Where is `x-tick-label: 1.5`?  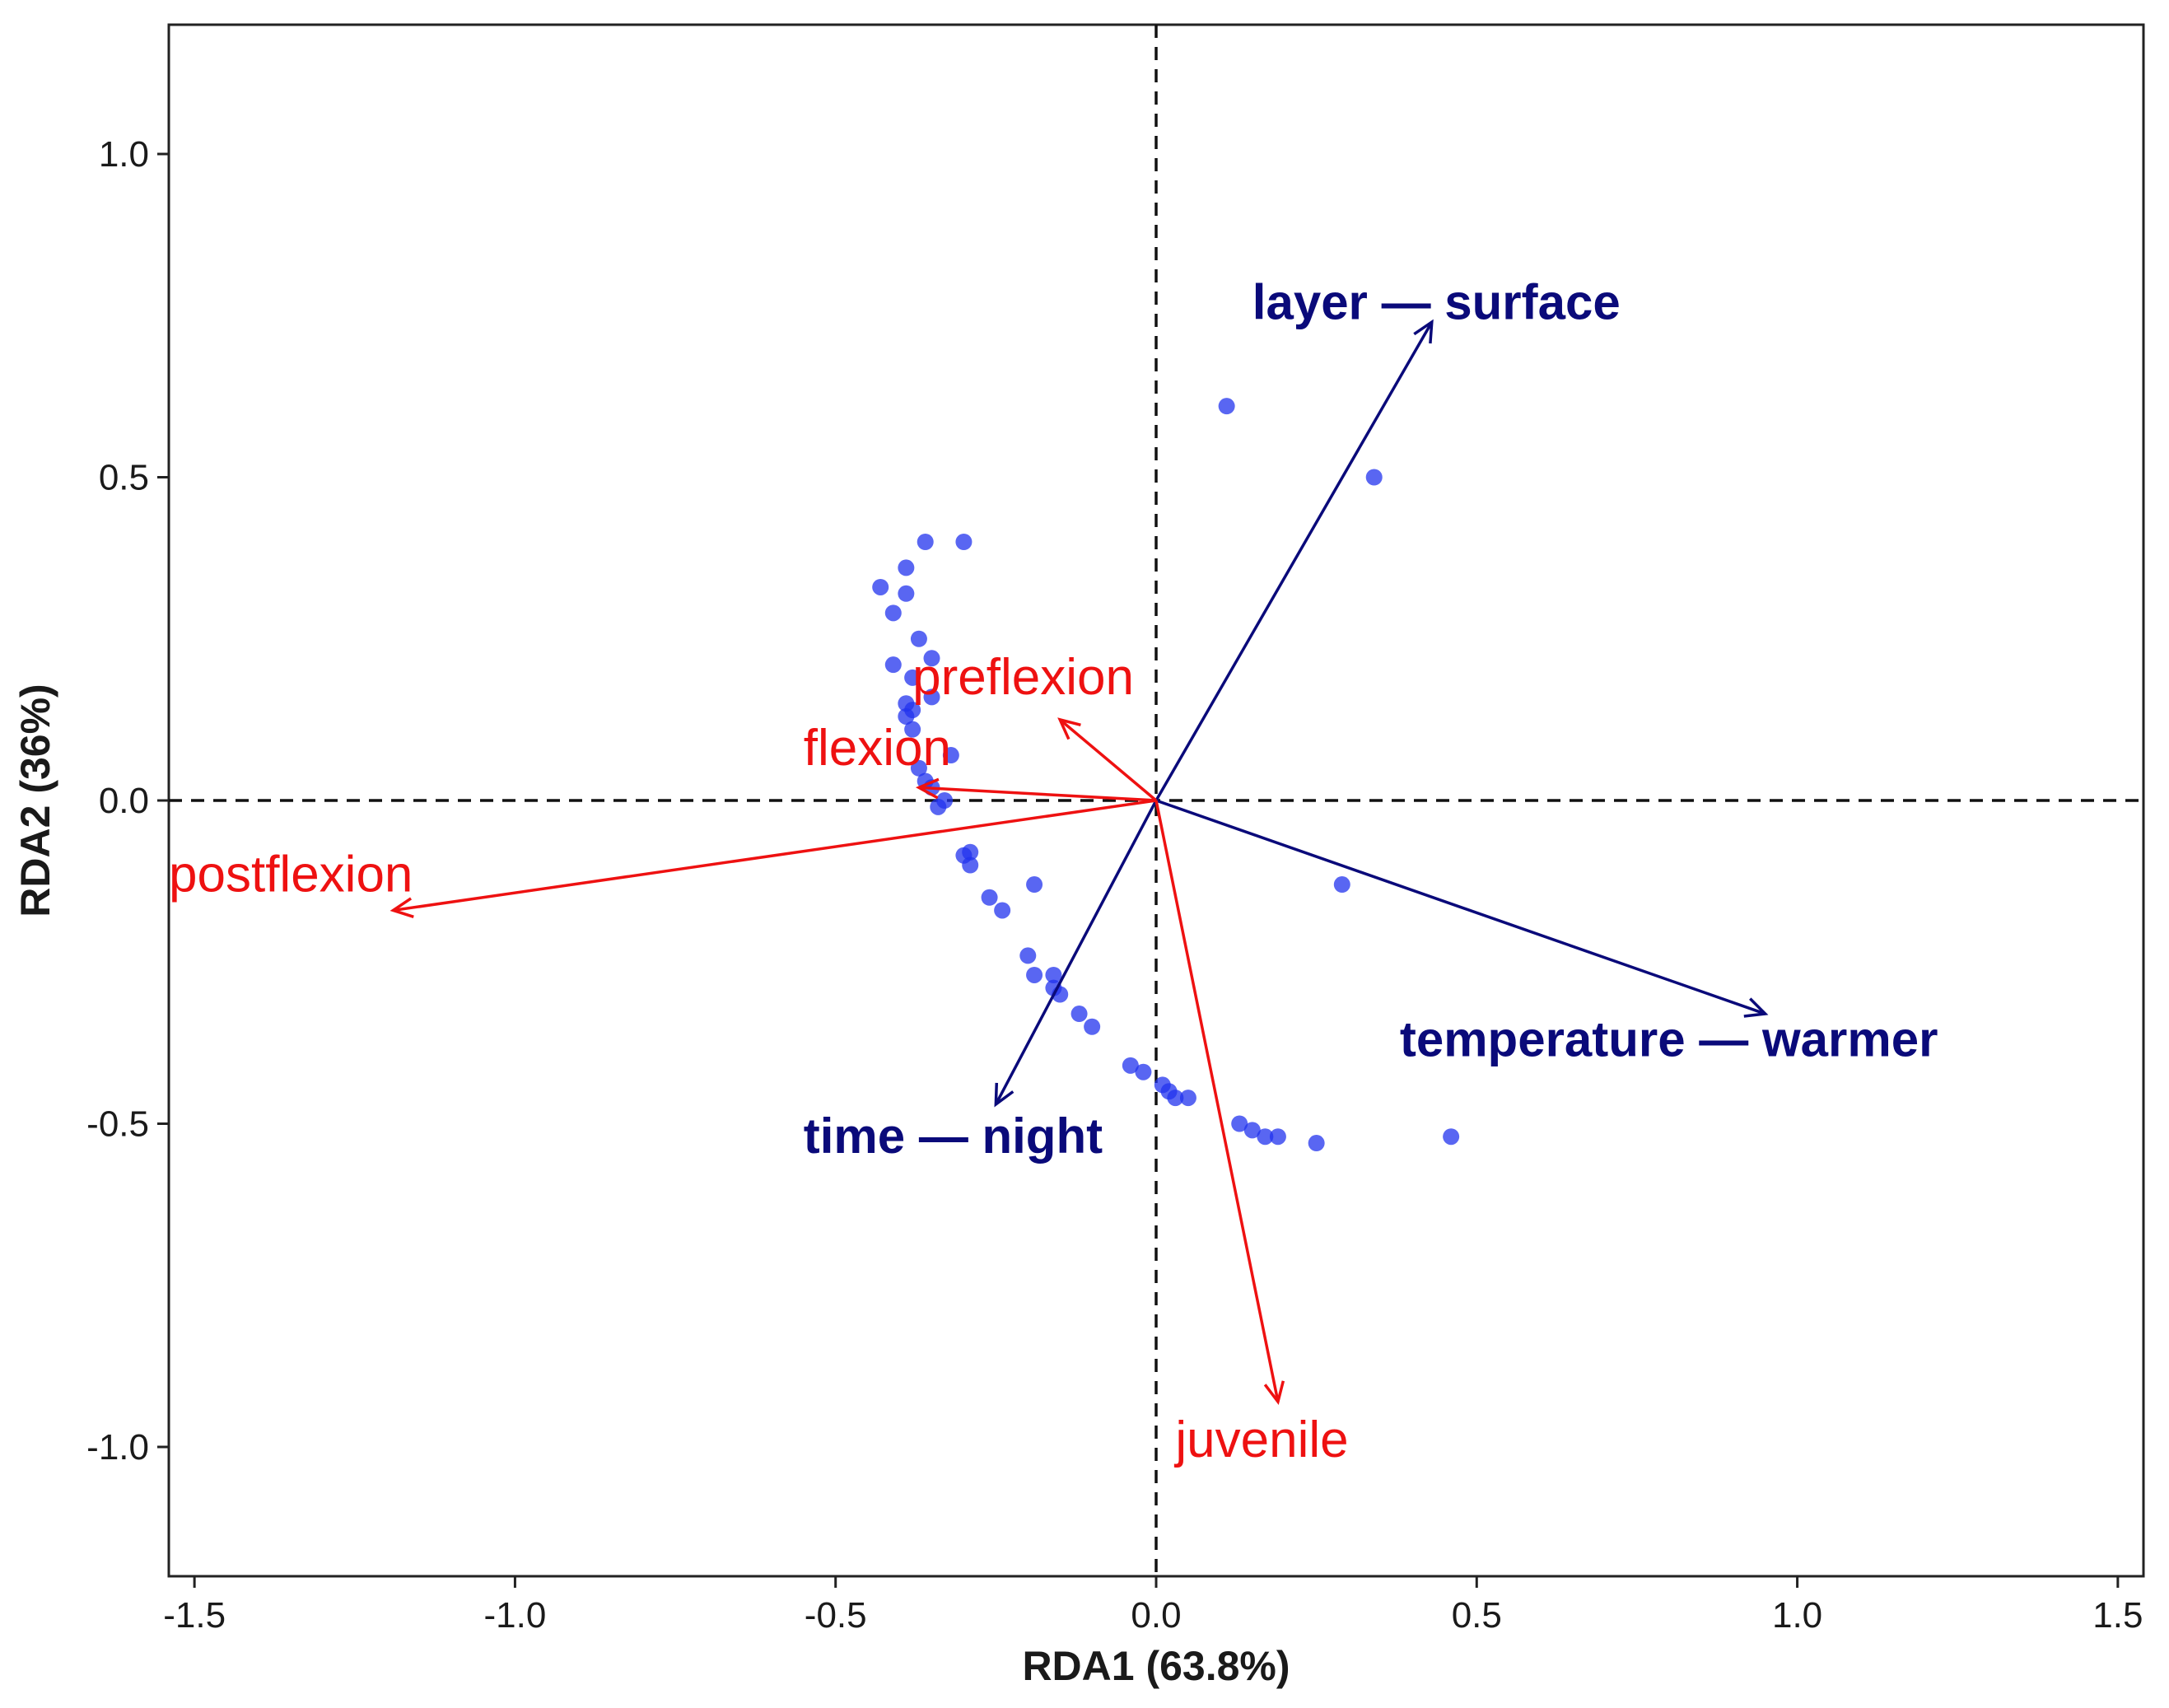
x-tick-label: 1.5 is located at coordinates (2117, 1615).